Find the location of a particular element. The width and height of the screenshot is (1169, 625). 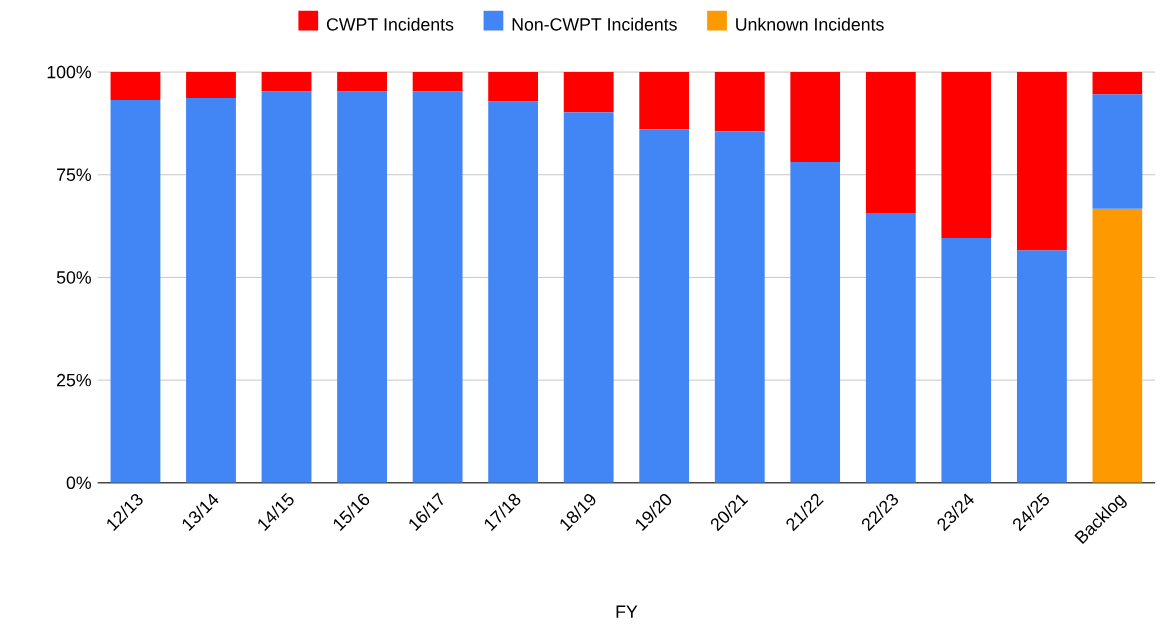

y-tick-label: 25% is located at coordinates (74, 380).